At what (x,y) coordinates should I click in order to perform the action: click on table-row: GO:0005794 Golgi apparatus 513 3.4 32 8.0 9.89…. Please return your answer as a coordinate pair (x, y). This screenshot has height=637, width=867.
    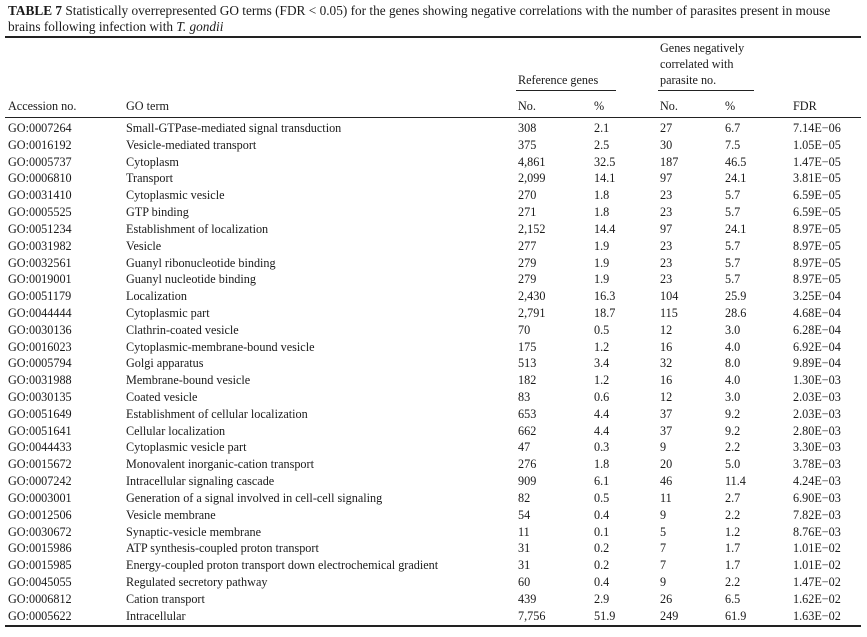
    Looking at the image, I should click on (433, 363).